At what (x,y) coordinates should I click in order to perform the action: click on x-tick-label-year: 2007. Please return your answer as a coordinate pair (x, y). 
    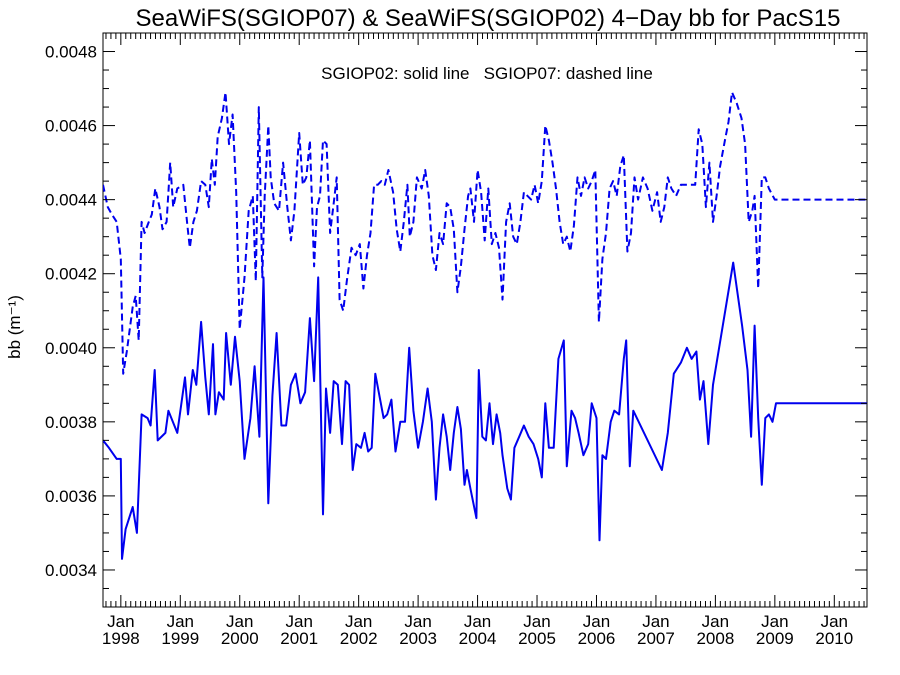
    Looking at the image, I should click on (656, 638).